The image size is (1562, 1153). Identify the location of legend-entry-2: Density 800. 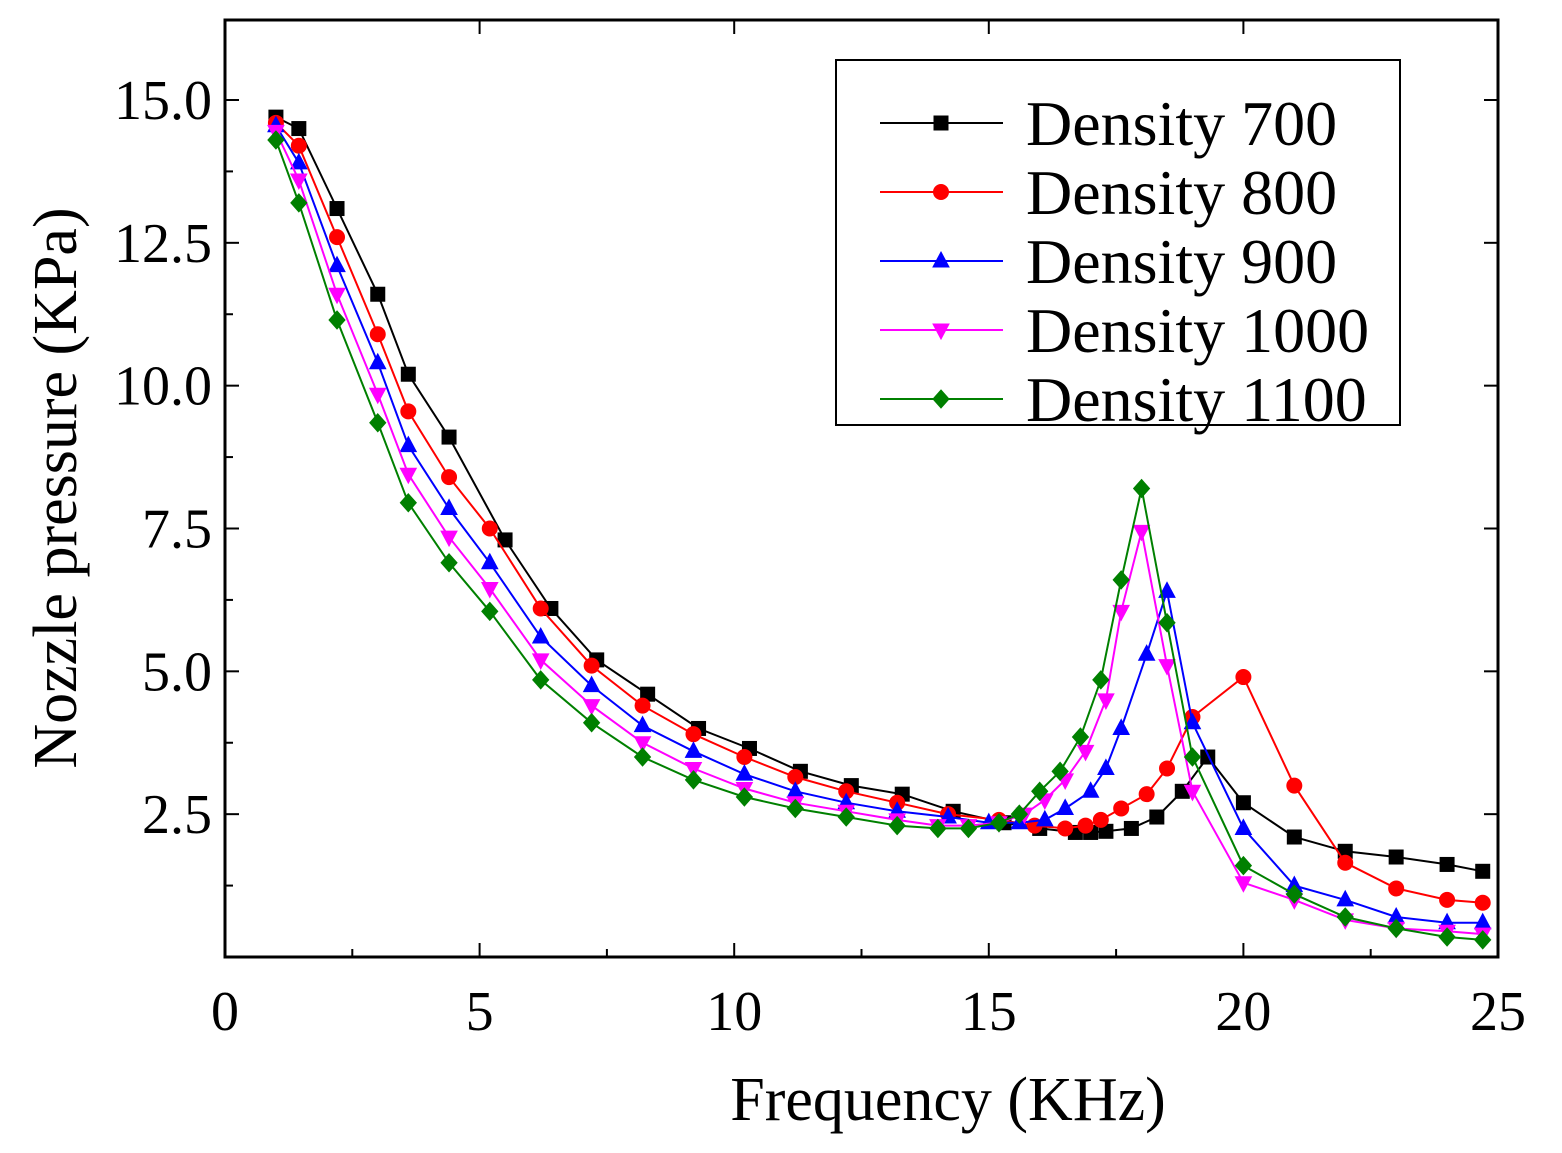
(1108, 192).